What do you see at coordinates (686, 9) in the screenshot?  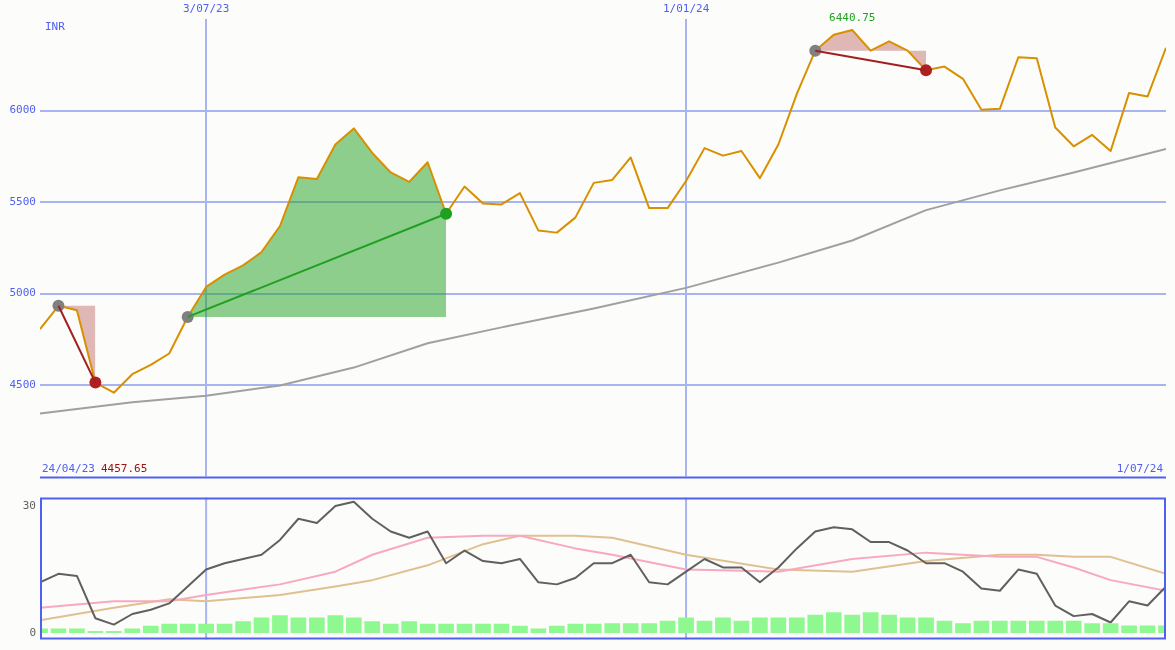 I see `x-tick-label: 1/01/24` at bounding box center [686, 9].